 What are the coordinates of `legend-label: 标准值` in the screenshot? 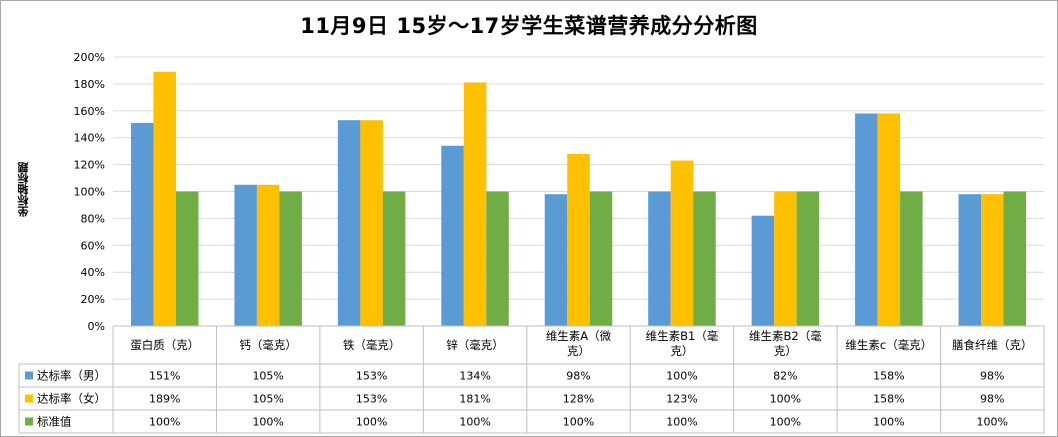 It's located at (54, 422).